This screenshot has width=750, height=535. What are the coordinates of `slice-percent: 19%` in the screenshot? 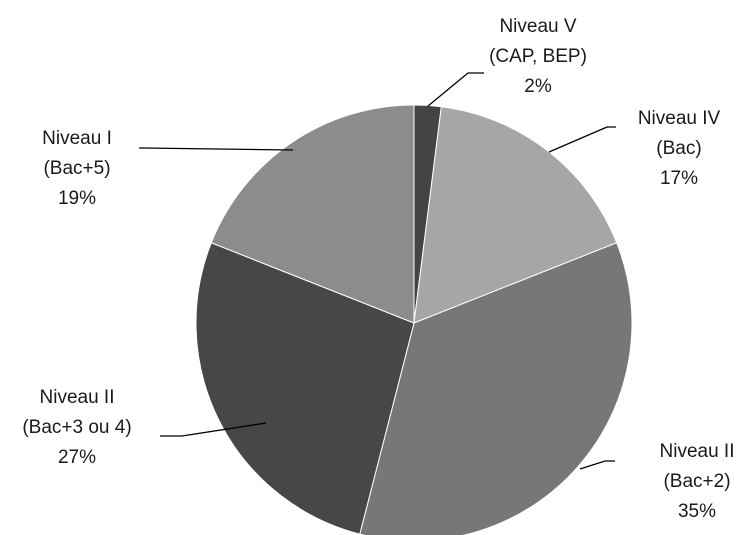 It's located at (77, 198).